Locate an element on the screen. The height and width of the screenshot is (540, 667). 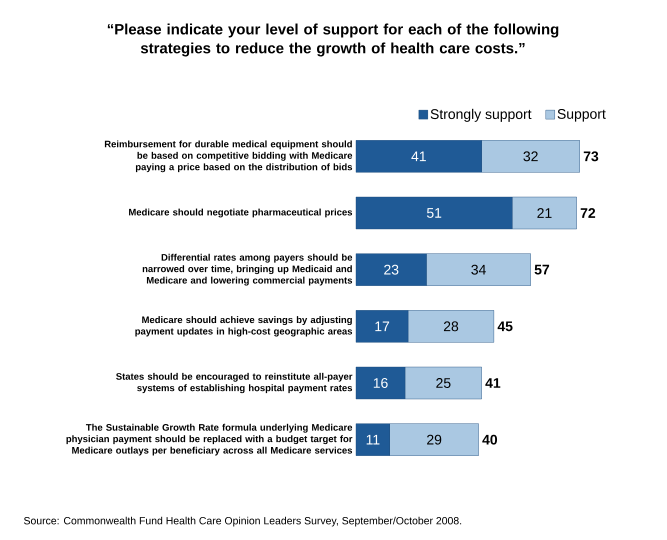
total-label: 45 is located at coordinates (505, 326).